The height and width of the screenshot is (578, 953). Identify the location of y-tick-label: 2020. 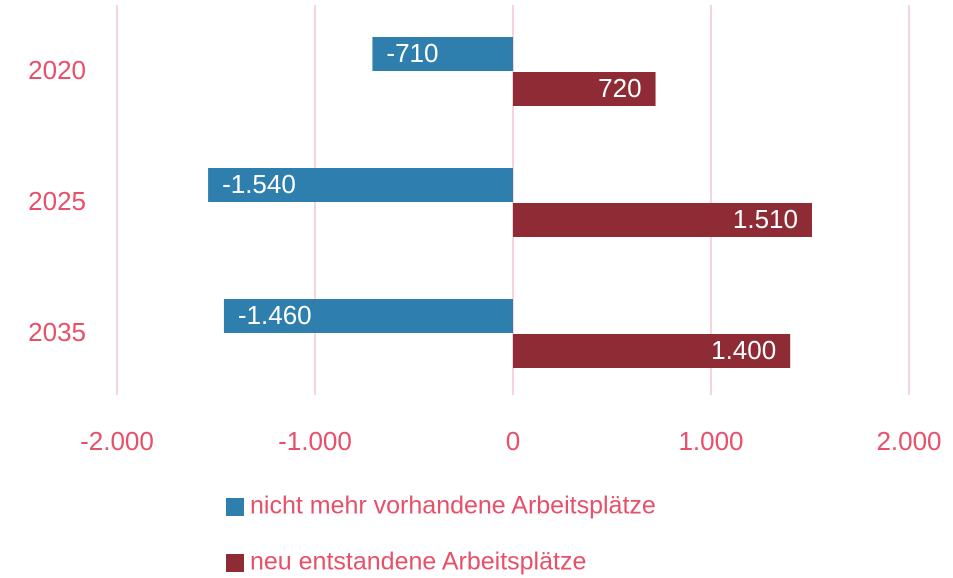
(57, 70).